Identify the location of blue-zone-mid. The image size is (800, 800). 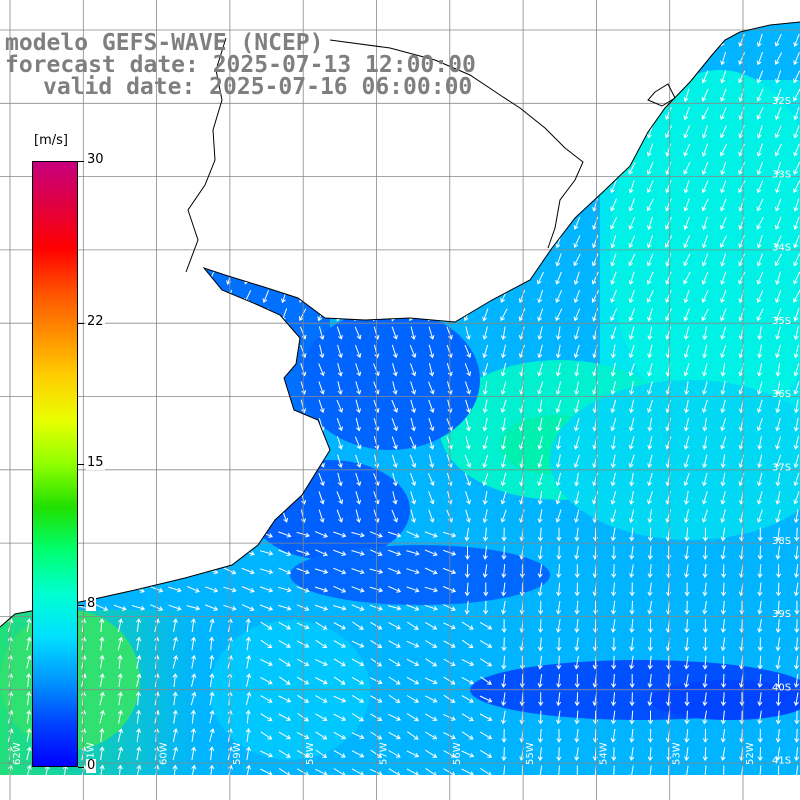
(420, 575).